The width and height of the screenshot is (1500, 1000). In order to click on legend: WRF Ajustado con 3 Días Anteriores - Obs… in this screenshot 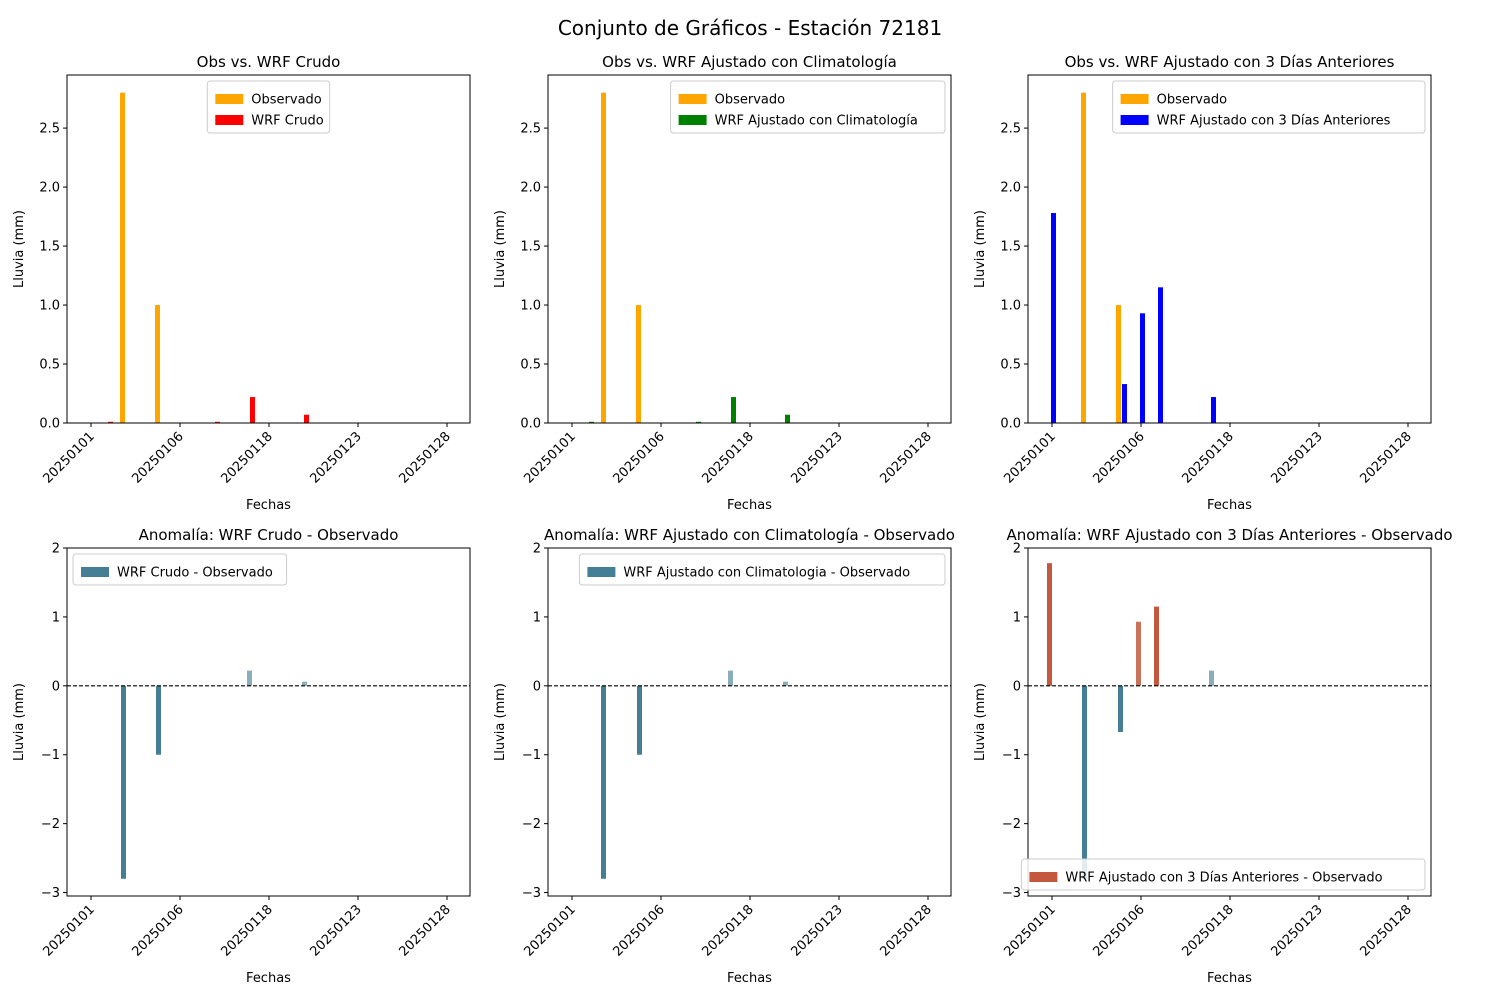, I will do `click(1223, 874)`.